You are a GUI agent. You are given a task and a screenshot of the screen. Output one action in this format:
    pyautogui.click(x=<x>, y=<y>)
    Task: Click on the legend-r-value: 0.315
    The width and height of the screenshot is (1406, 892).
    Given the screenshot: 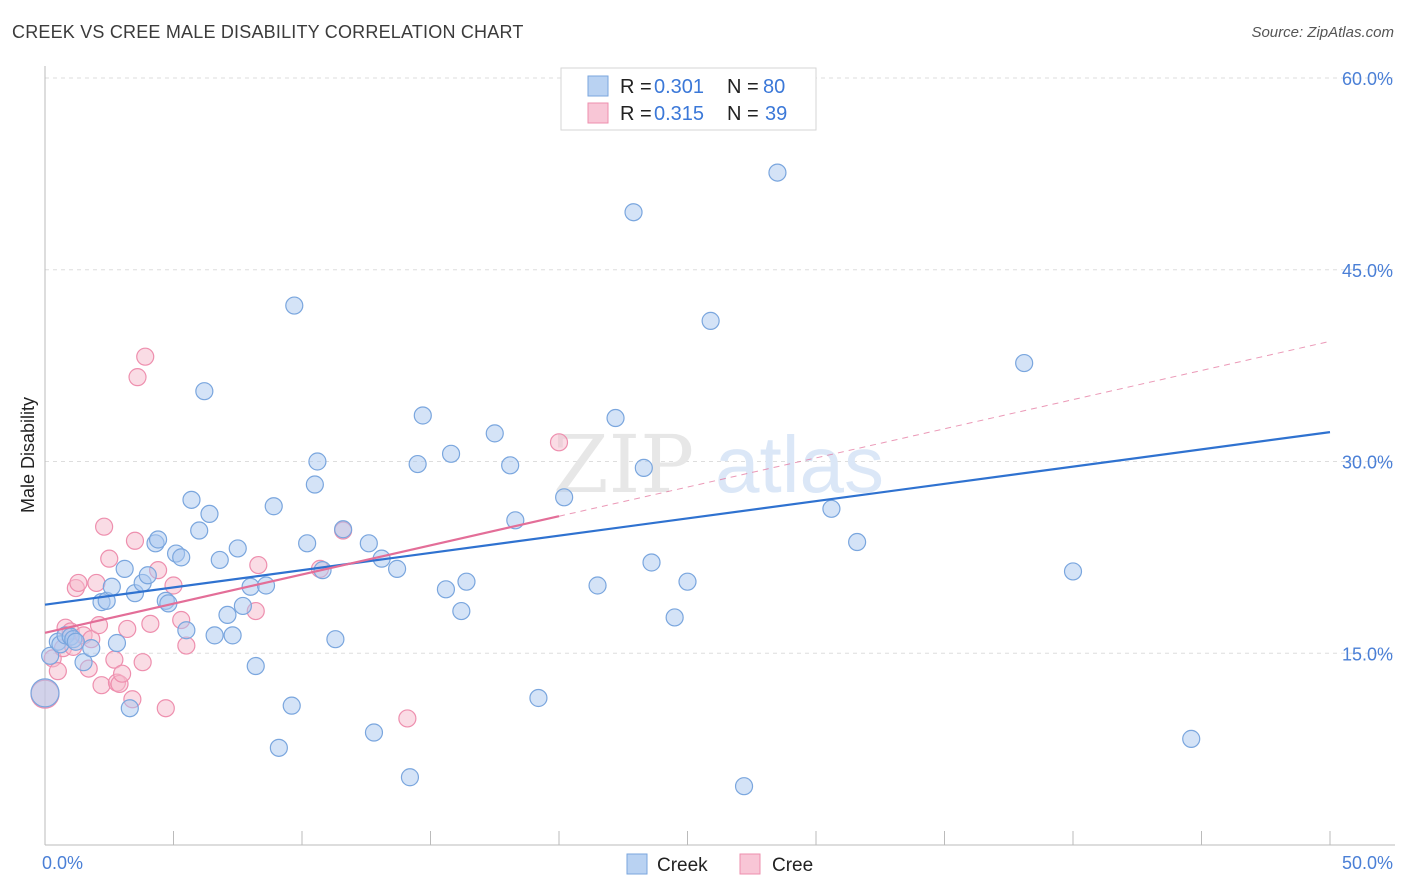 What is the action you would take?
    pyautogui.click(x=679, y=114)
    